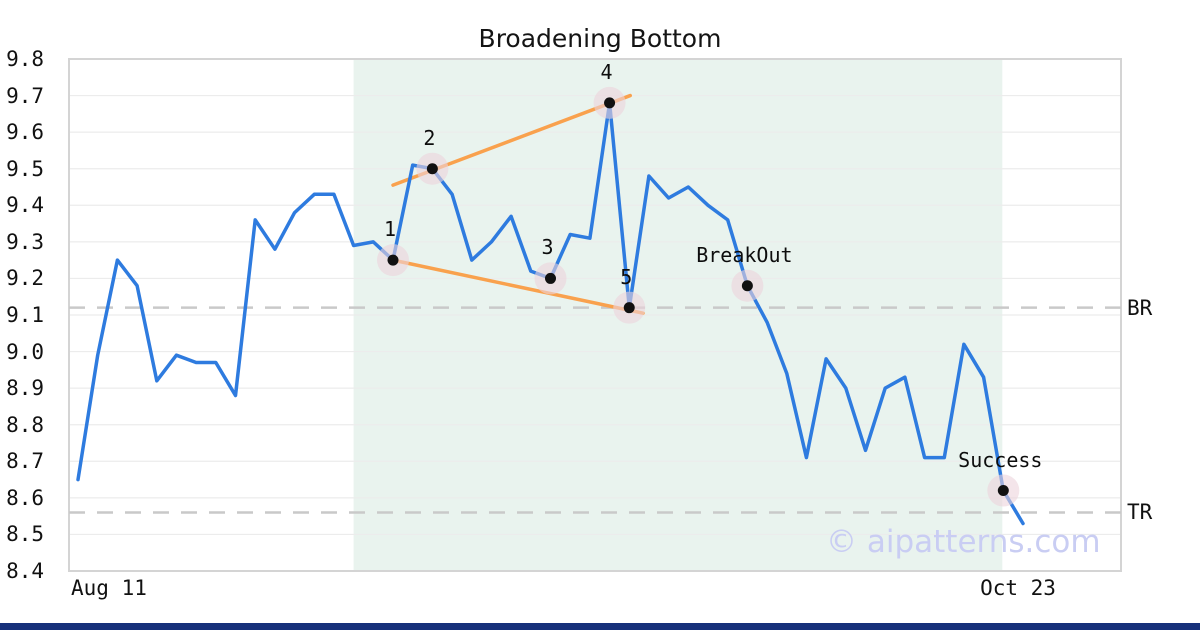 The image size is (1200, 630). What do you see at coordinates (600, 38) in the screenshot?
I see `chart-title: Broadening Bottom` at bounding box center [600, 38].